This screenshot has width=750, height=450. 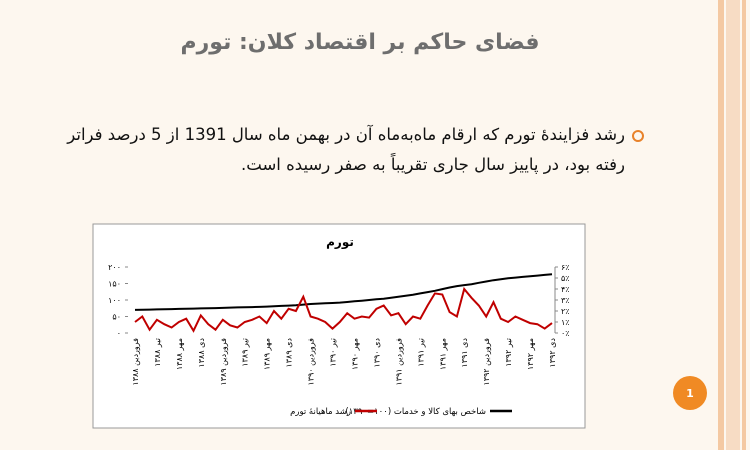 I want to click on y2-tick-label: ۴٪, so click(x=565, y=289).